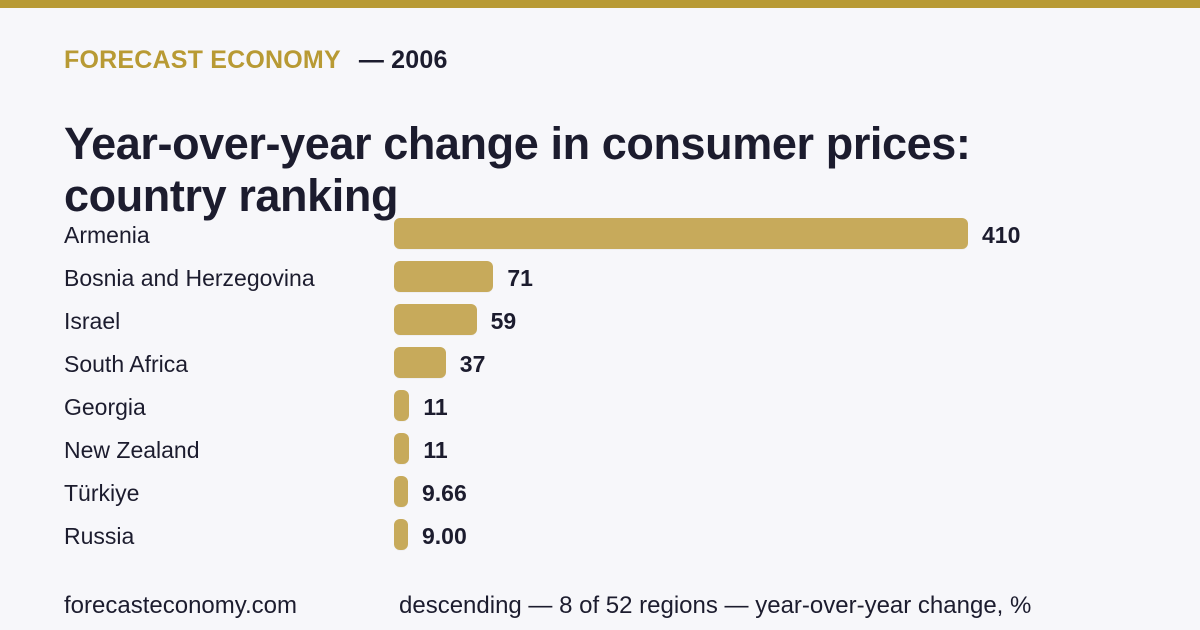 This screenshot has height=630, width=1200. I want to click on category-label: South Africa, so click(126, 364).